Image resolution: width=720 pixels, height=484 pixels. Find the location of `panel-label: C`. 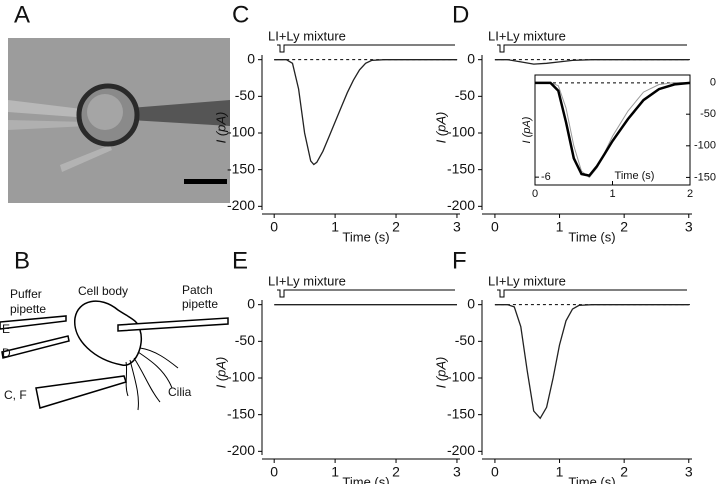

panel-label: C is located at coordinates (240, 14).